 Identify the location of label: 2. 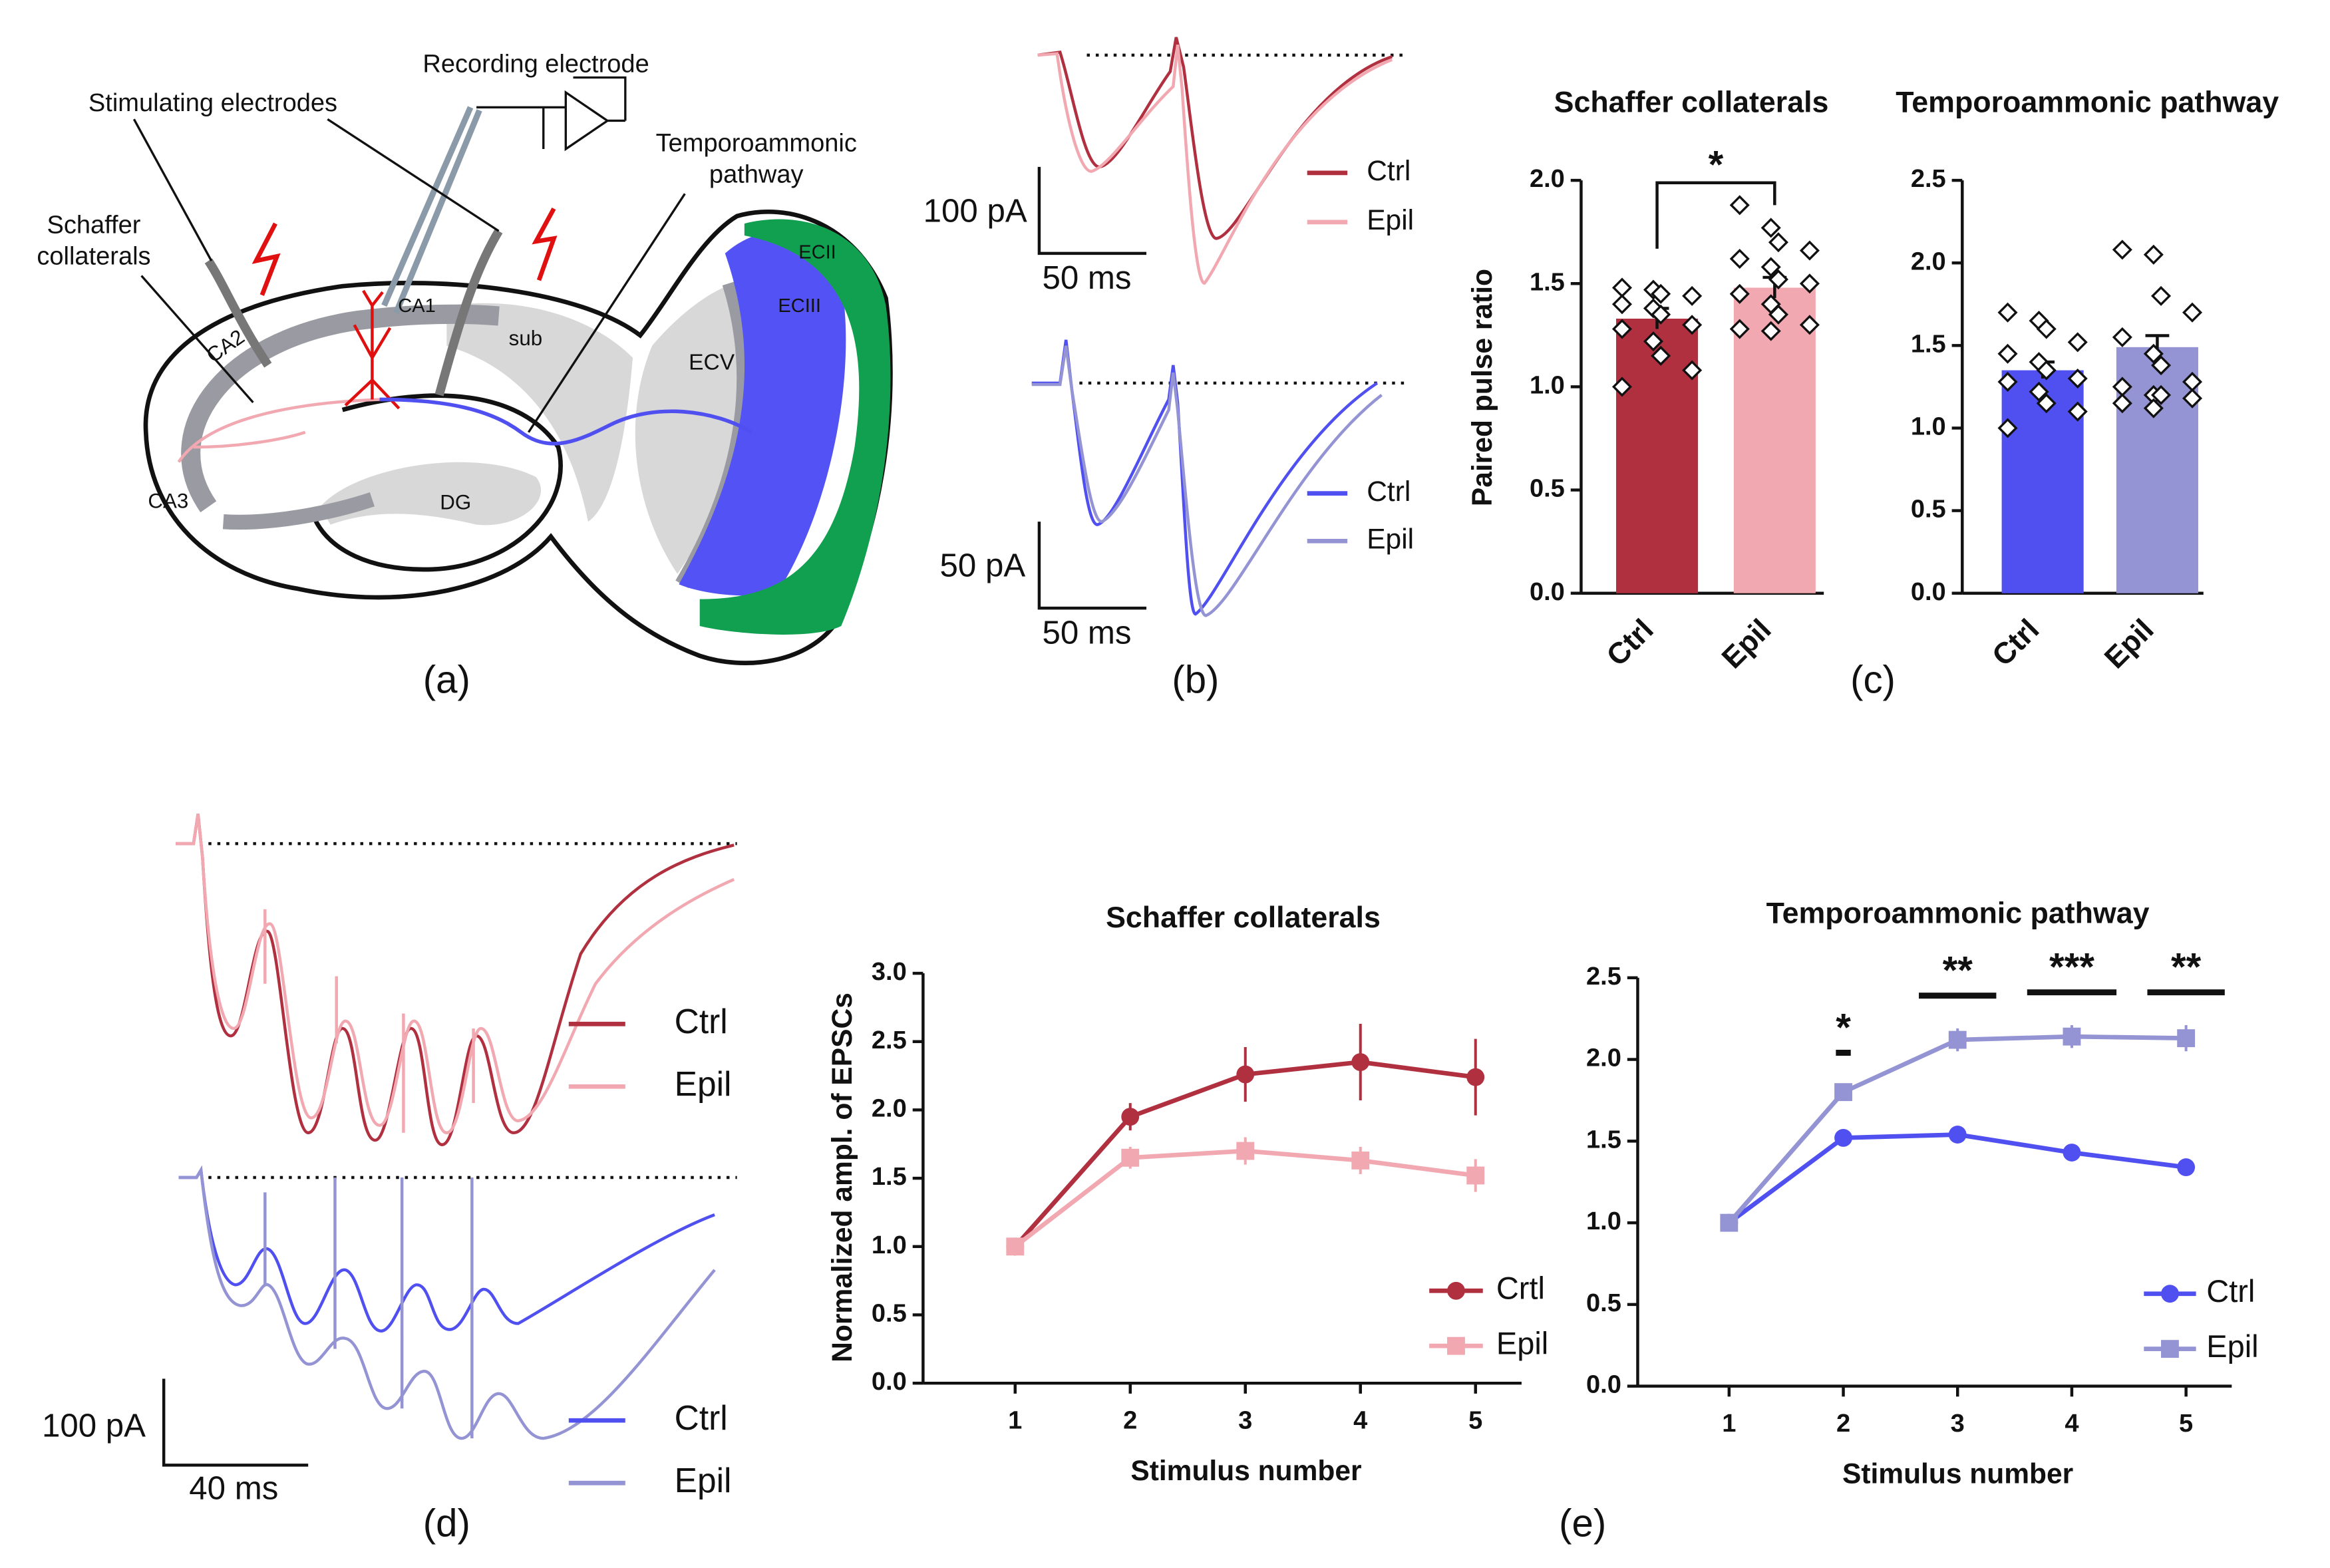
(1130, 1420).